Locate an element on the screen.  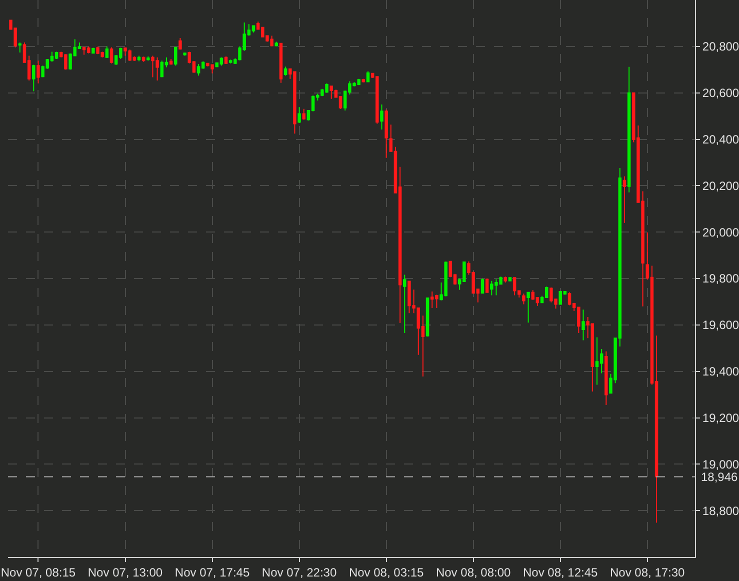
y-tick-label: 19,000 is located at coordinates (720, 464).